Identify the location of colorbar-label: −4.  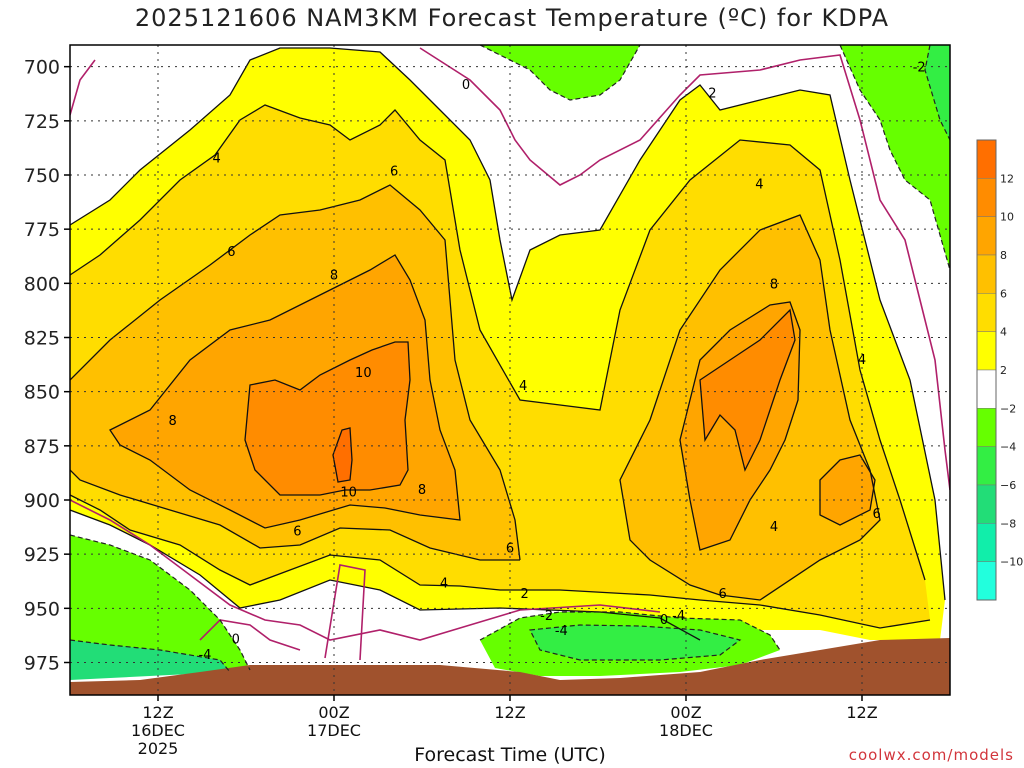
(1008, 447).